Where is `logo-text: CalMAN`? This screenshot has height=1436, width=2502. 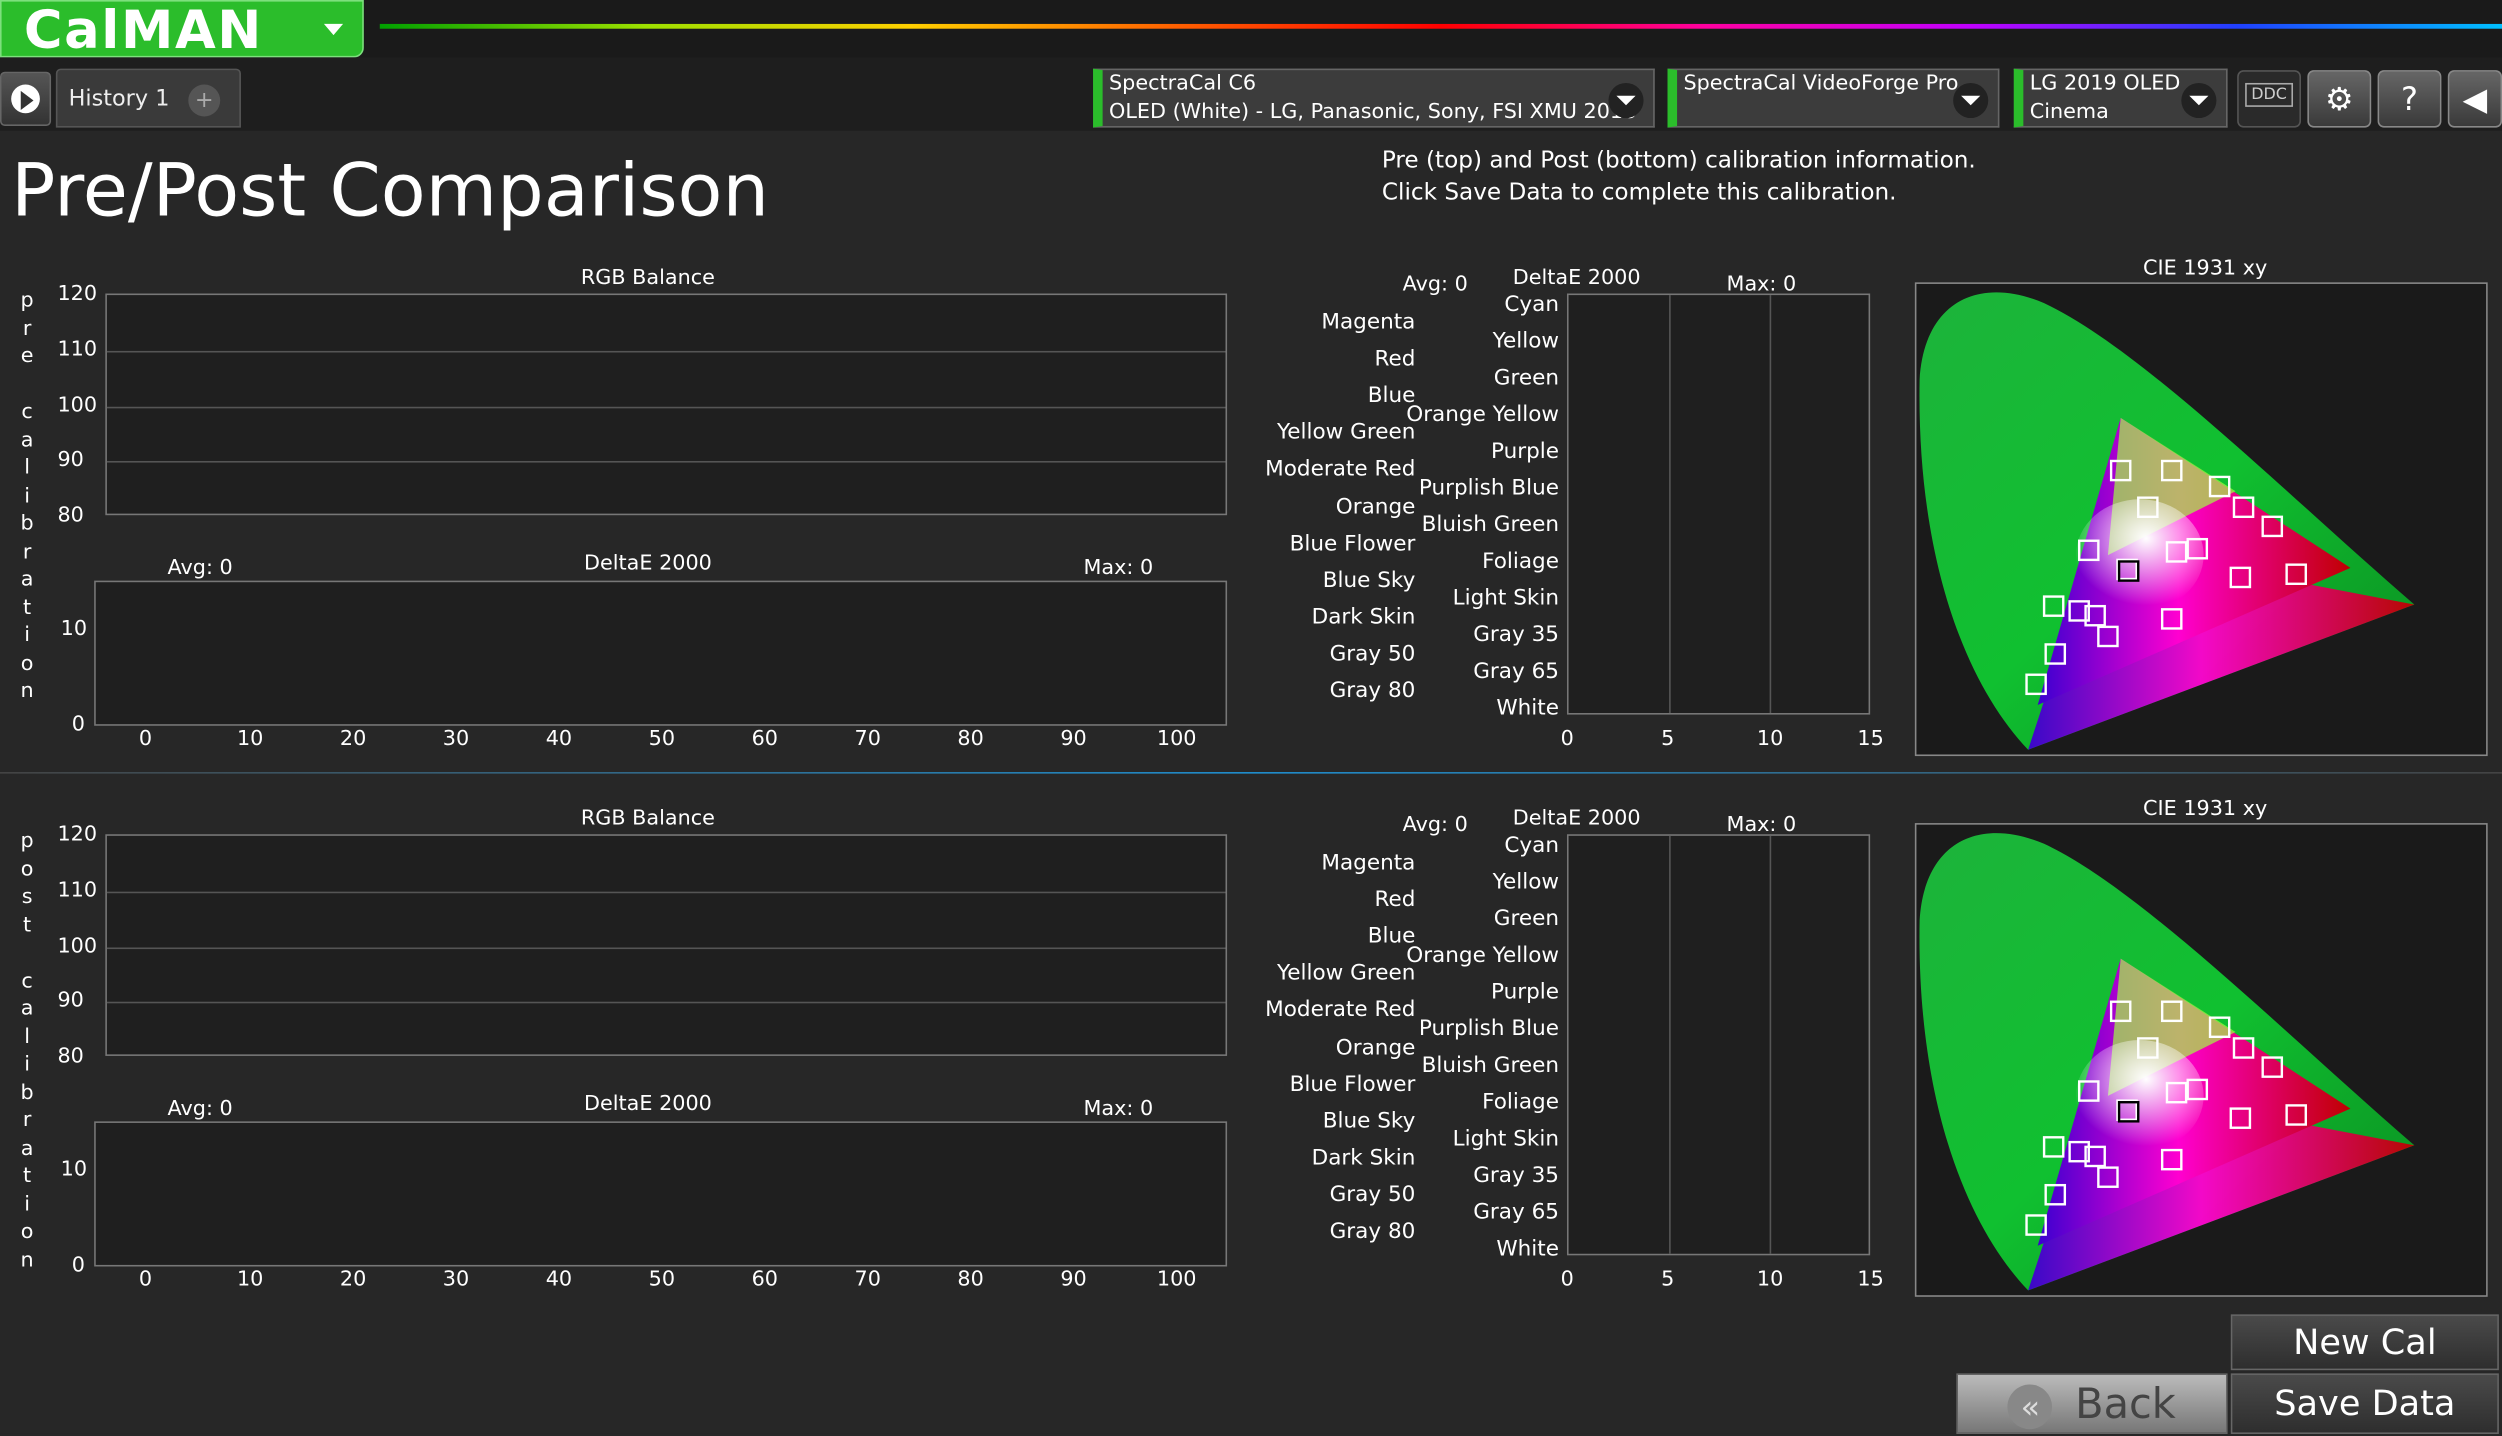 logo-text: CalMAN is located at coordinates (143, 30).